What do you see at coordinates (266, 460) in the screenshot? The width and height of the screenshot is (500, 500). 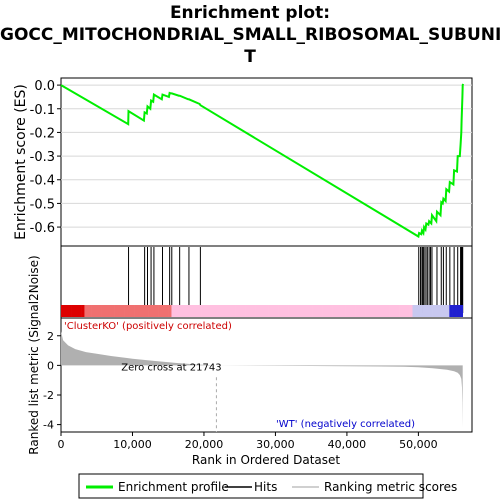 I see `metric-x-axis-label: Rank in Ordered Dataset` at bounding box center [266, 460].